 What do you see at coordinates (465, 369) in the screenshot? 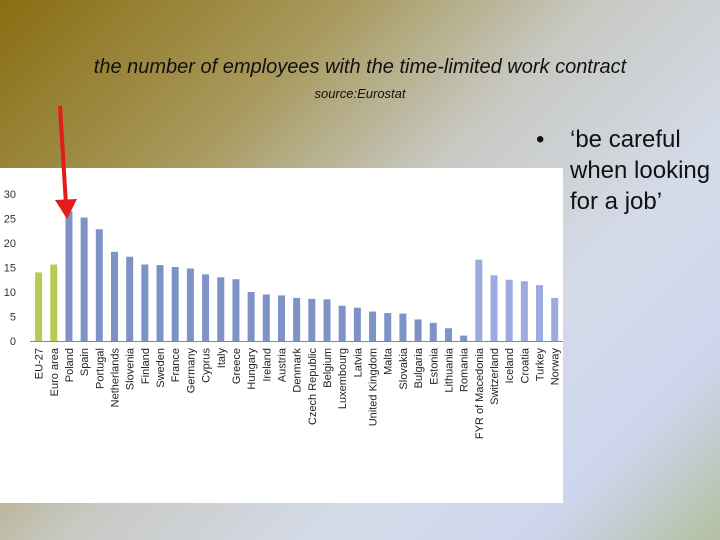
I see `x-tick-label: Romania` at bounding box center [465, 369].